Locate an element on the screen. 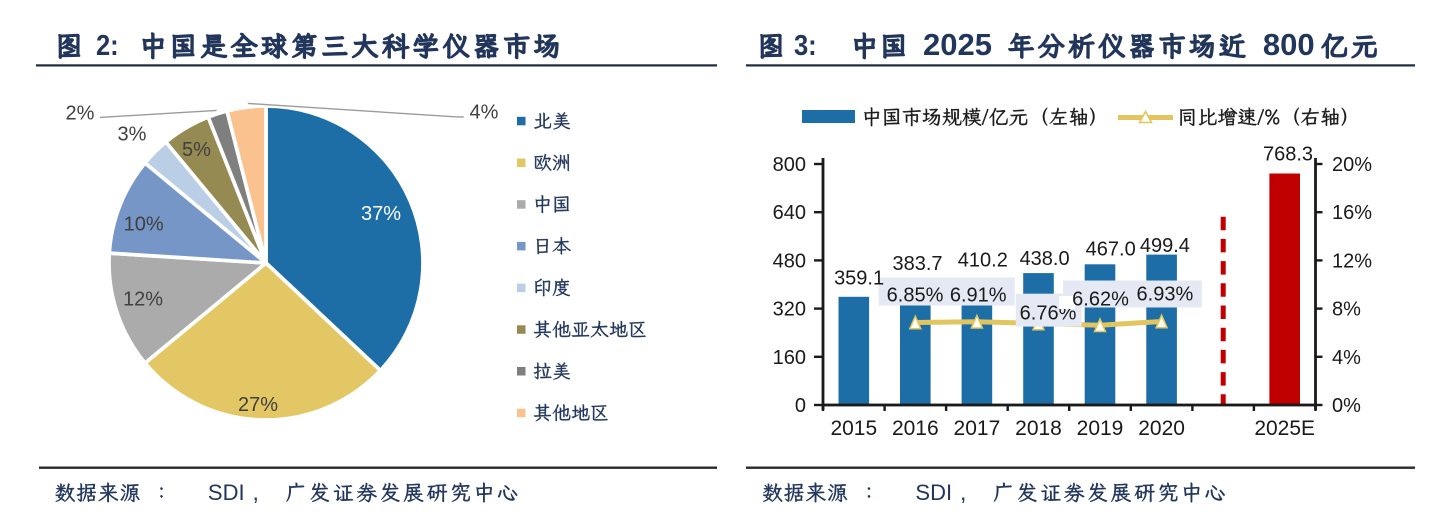 The height and width of the screenshot is (532, 1440). svg-text: 410.2 is located at coordinates (983, 261).